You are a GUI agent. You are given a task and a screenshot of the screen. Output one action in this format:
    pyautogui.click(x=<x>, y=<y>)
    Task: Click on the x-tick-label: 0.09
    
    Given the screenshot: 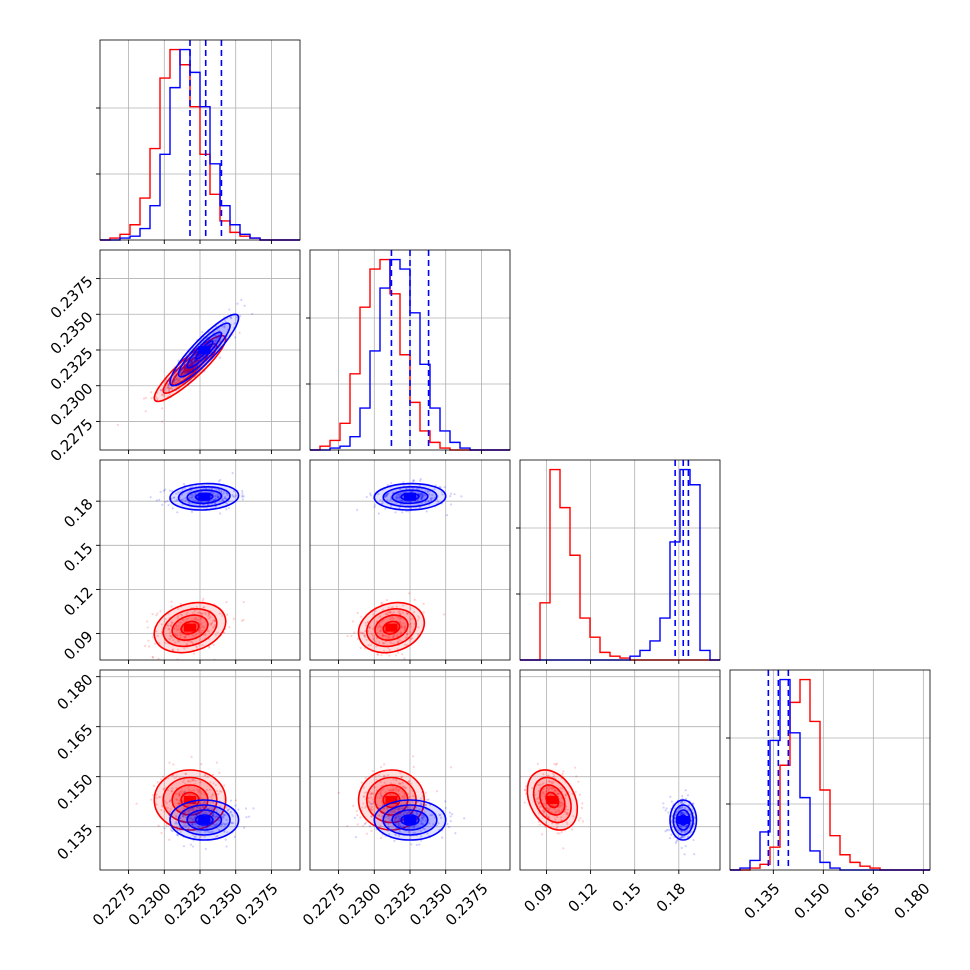 What is the action you would take?
    pyautogui.click(x=538, y=898)
    